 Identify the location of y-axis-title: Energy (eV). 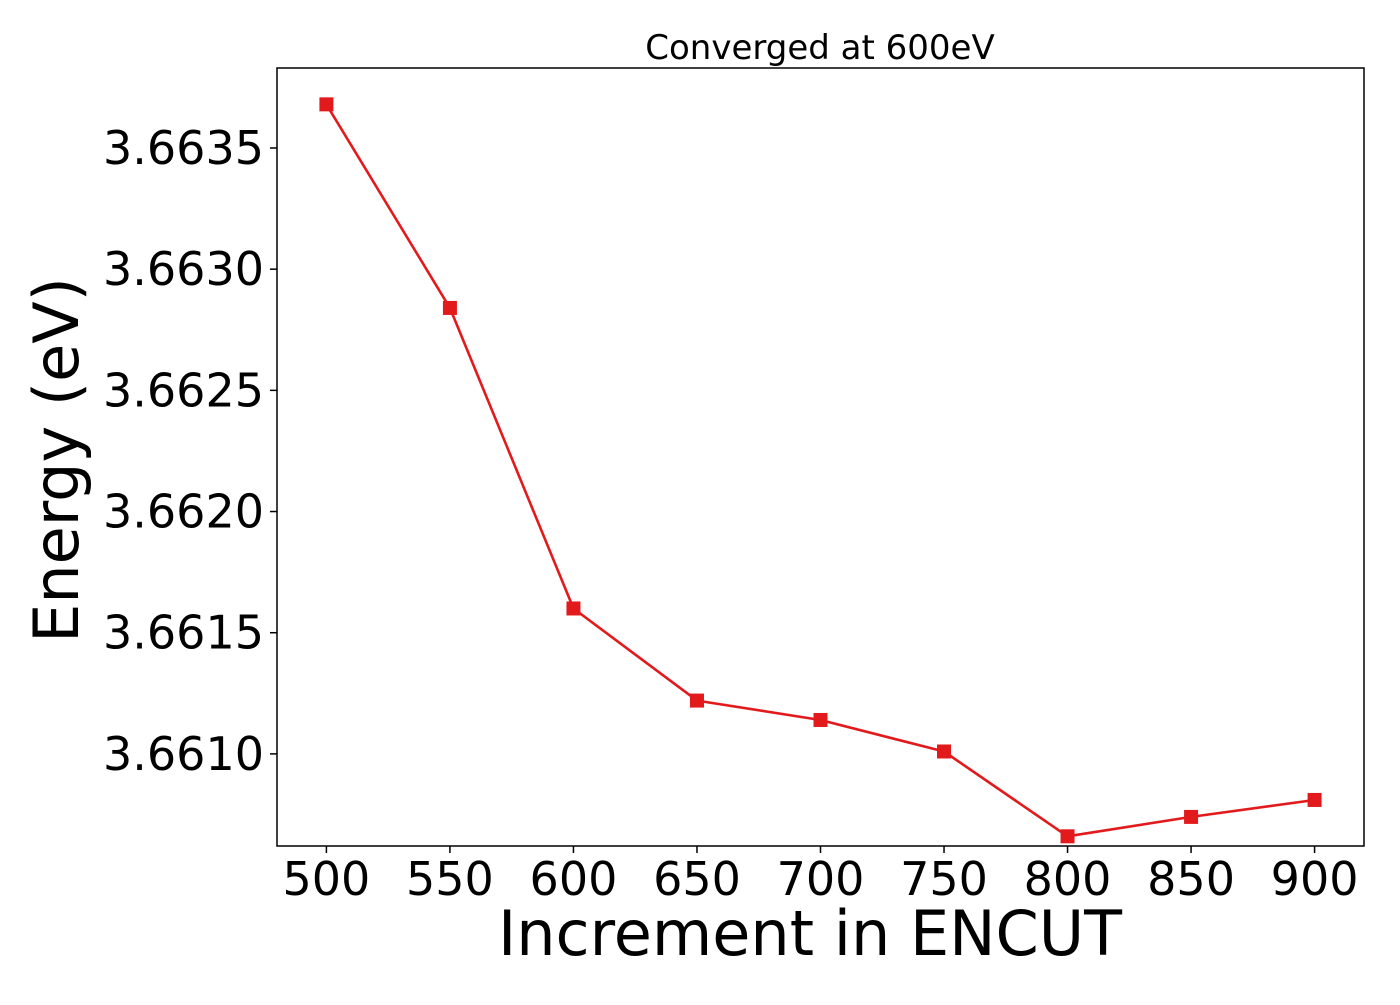
(56, 460).